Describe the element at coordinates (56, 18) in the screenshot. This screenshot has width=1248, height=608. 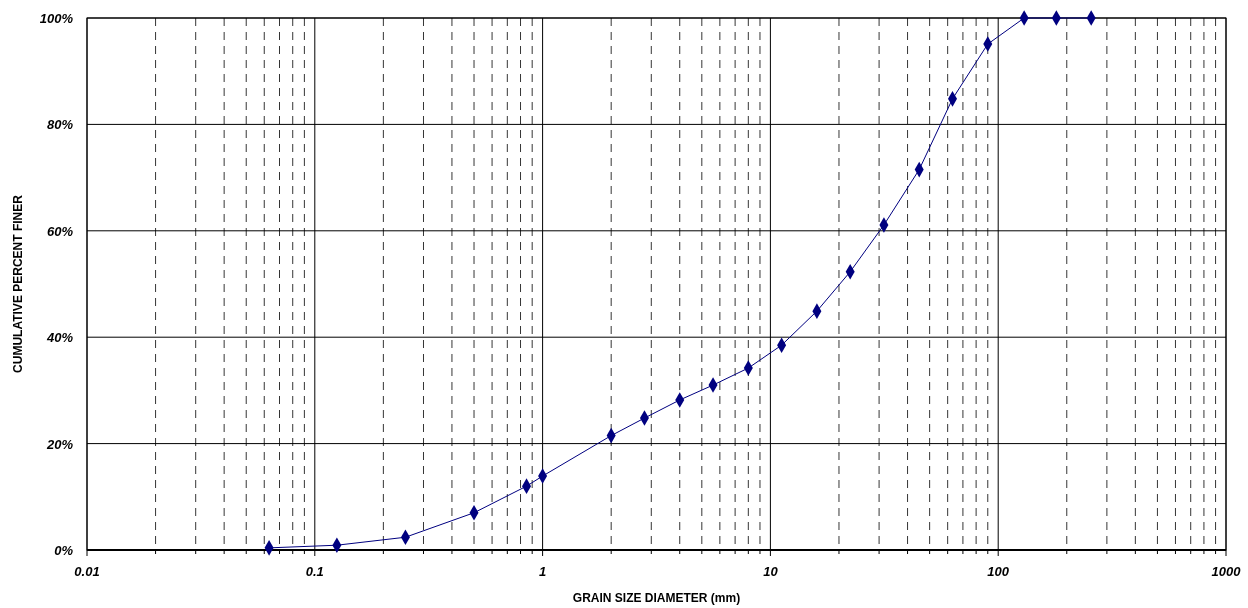
I see `y-tick-label: 100%` at that location.